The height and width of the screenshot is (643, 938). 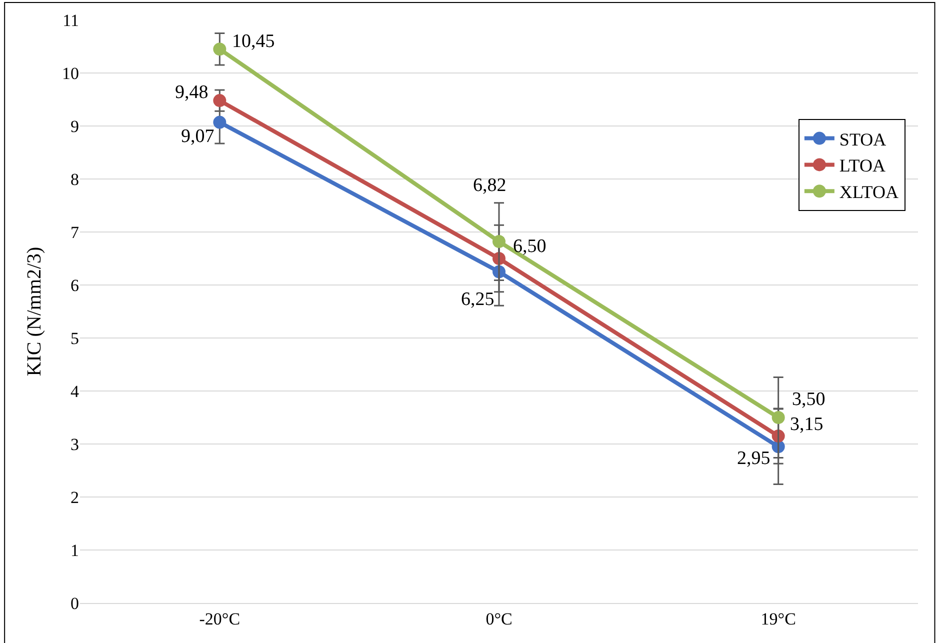 What do you see at coordinates (75, 391) in the screenshot?
I see `y-tick-label: 4` at bounding box center [75, 391].